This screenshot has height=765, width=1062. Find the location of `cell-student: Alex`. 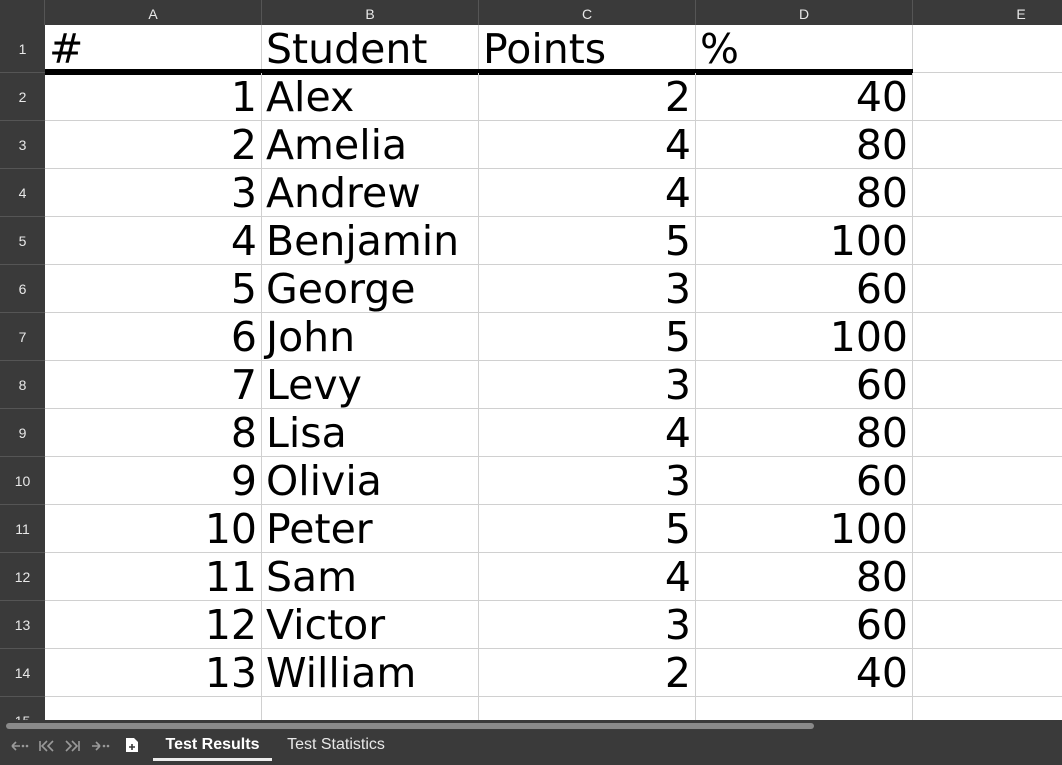

cell-student: Alex is located at coordinates (370, 97).